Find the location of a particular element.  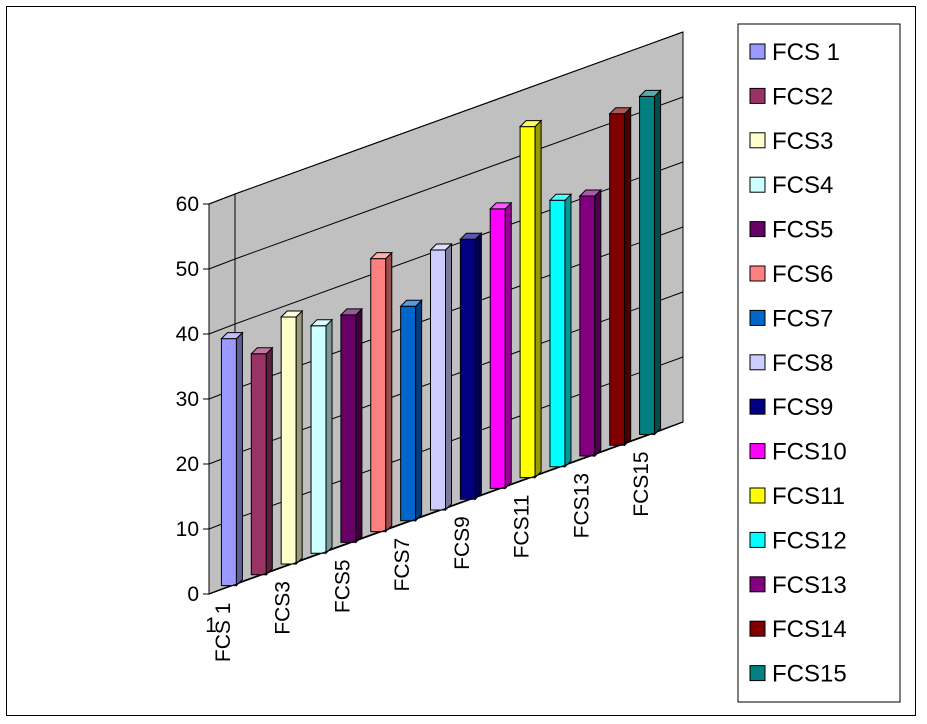

bar-fcs11 is located at coordinates (530, 299).